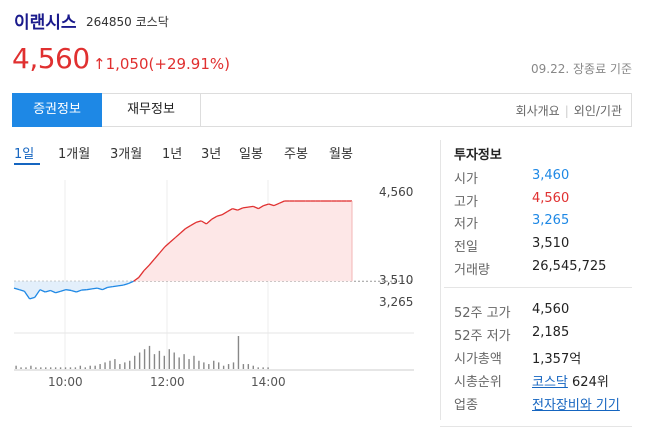  Describe the element at coordinates (24, 154) in the screenshot. I see `period-1d: 1일` at that location.